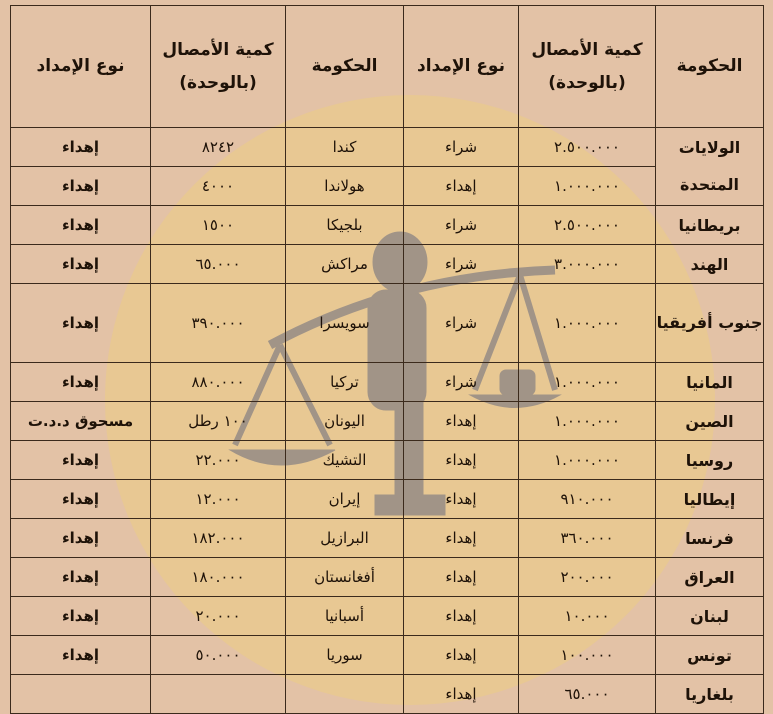 Image resolution: width=773 pixels, height=714 pixels. What do you see at coordinates (218, 460) in the screenshot?
I see `quantity-cell: ٢٢.٠٠٠` at bounding box center [218, 460].